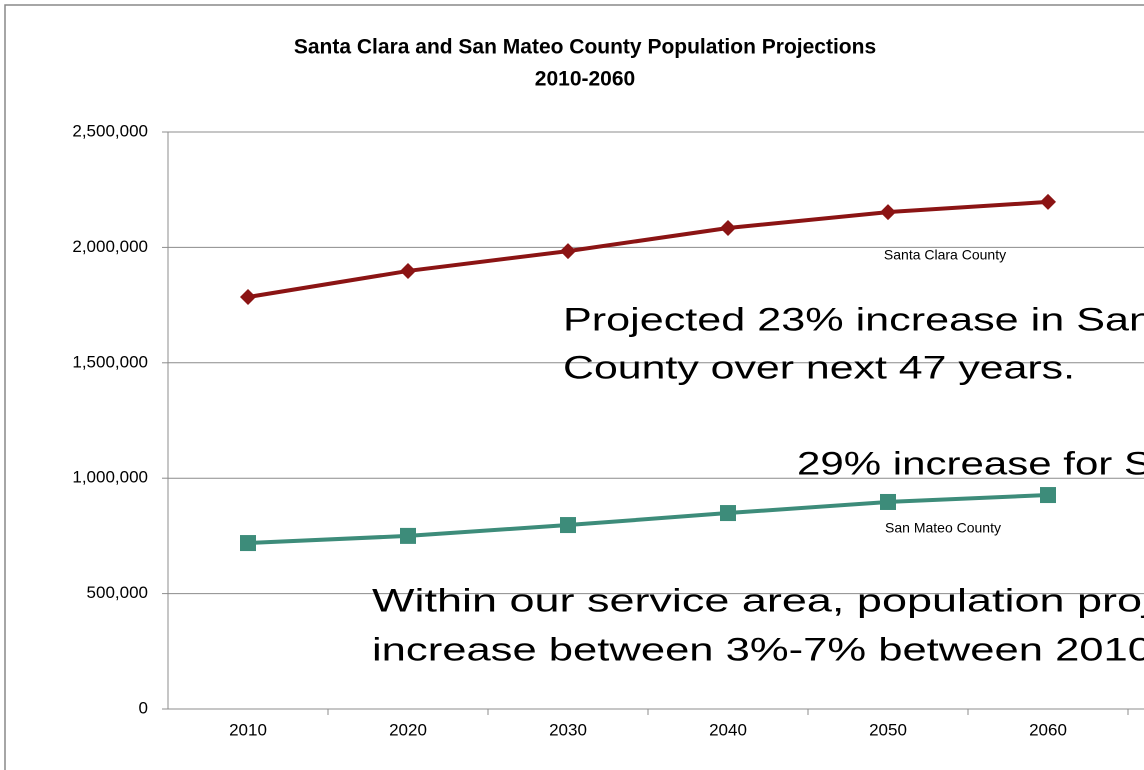  What do you see at coordinates (888, 729) in the screenshot?
I see `x-tick-label: 2050` at bounding box center [888, 729].